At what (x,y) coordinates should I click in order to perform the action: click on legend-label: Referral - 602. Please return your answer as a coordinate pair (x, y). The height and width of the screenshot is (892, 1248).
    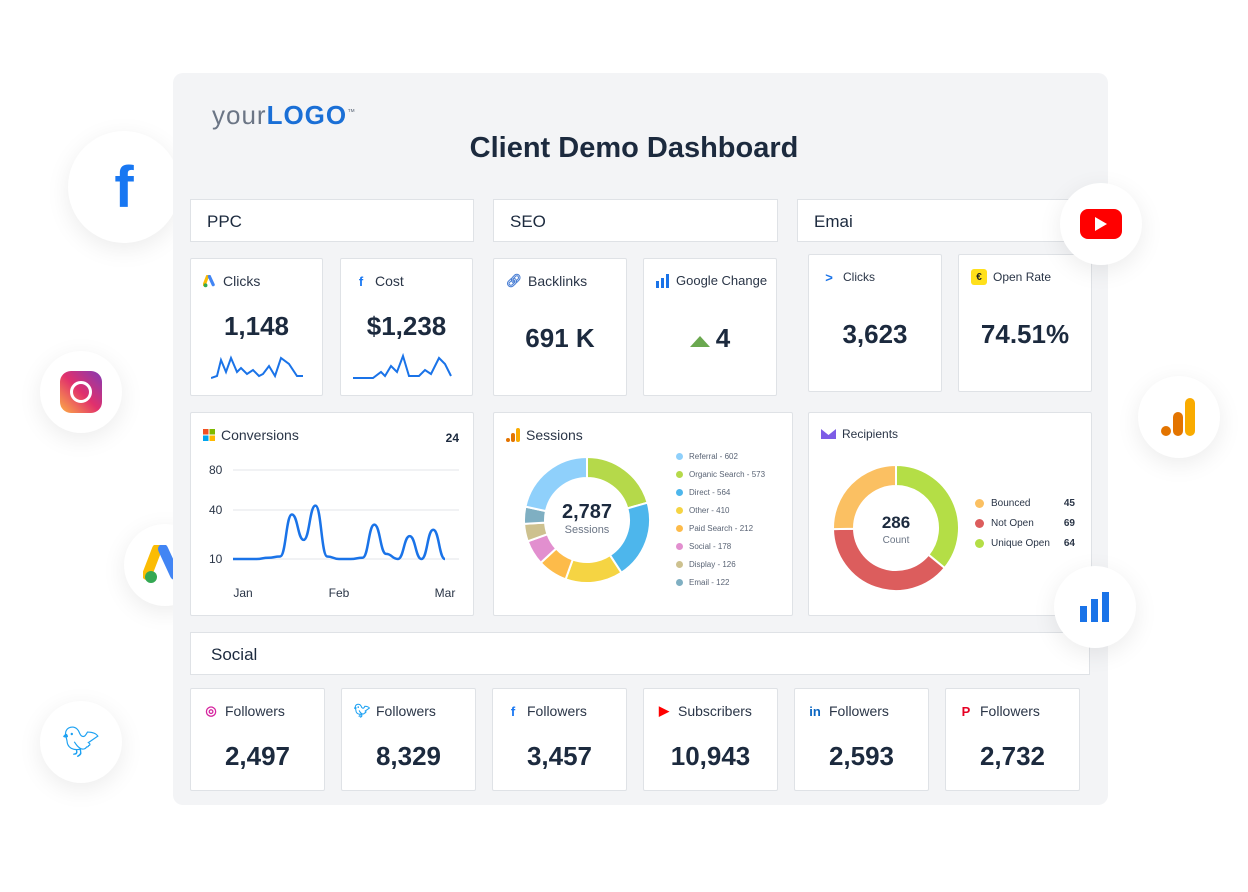
    Looking at the image, I should click on (713, 456).